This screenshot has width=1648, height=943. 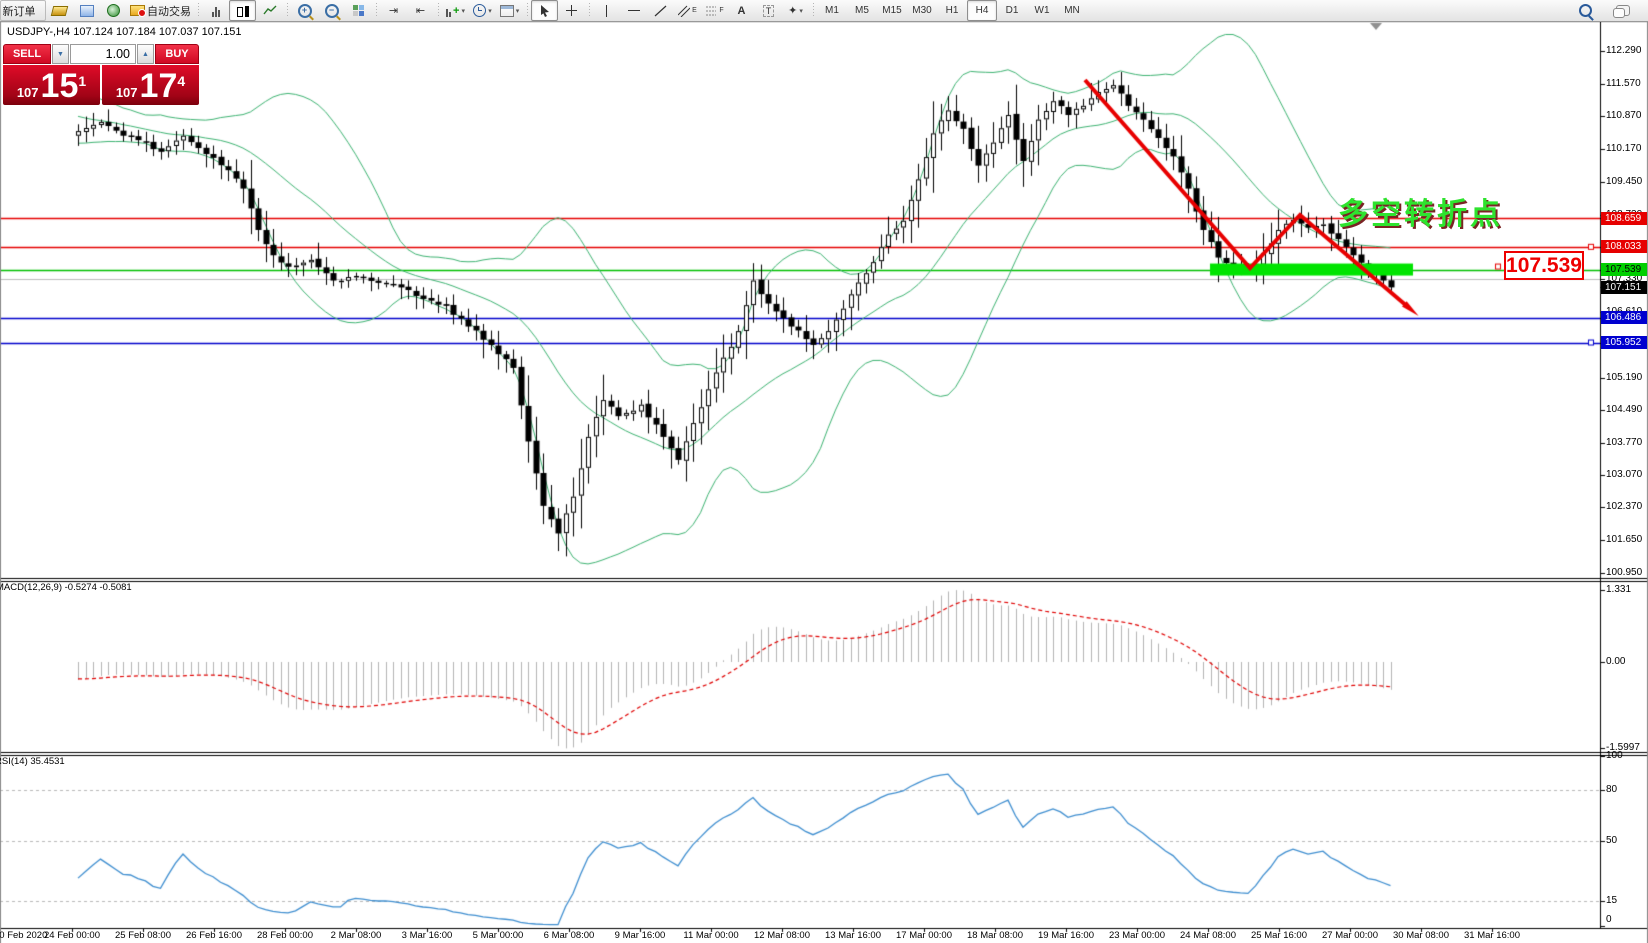 I want to click on sell-price-panel: 107 15 1, so click(x=51, y=85).